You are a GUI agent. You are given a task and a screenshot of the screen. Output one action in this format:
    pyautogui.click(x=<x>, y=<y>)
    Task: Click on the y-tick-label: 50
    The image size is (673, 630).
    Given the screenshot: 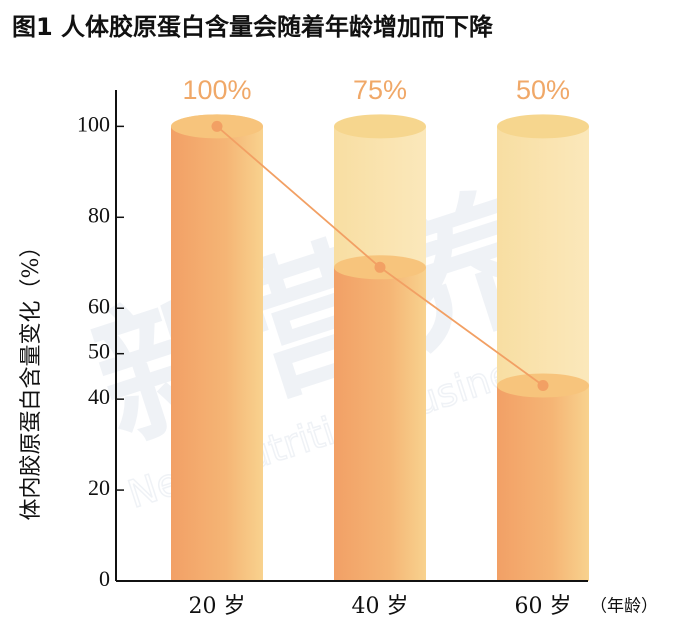 What is the action you would take?
    pyautogui.click(x=99, y=351)
    